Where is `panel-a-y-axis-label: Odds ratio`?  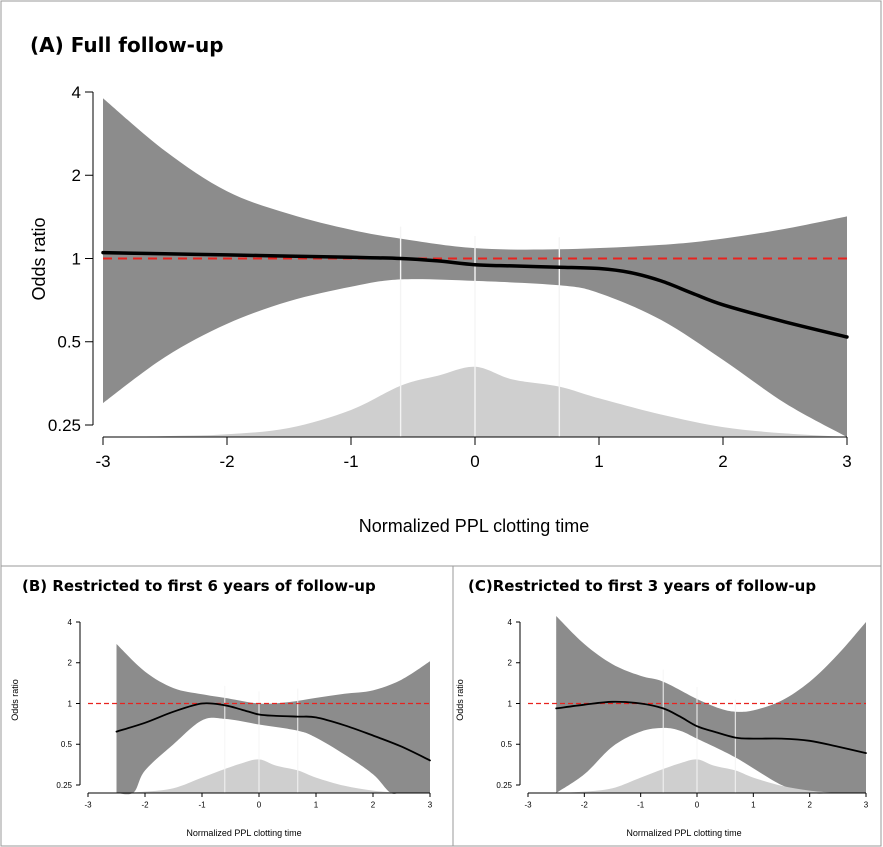 panel-a-y-axis-label: Odds ratio is located at coordinates (39, 258).